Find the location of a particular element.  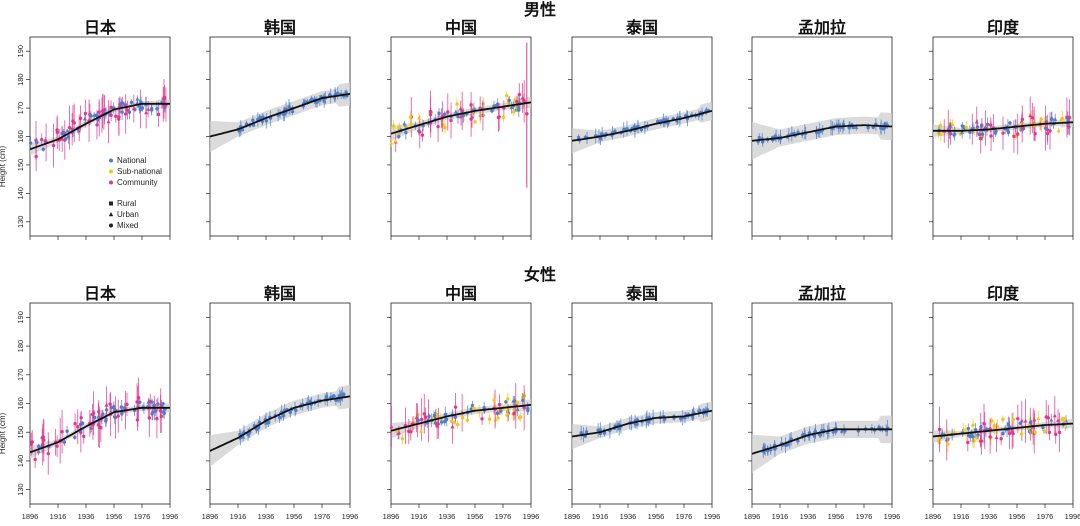

chart-panel: 印度 1896 1916 1936 1956 1976 1996 is located at coordinates (1002, 402).